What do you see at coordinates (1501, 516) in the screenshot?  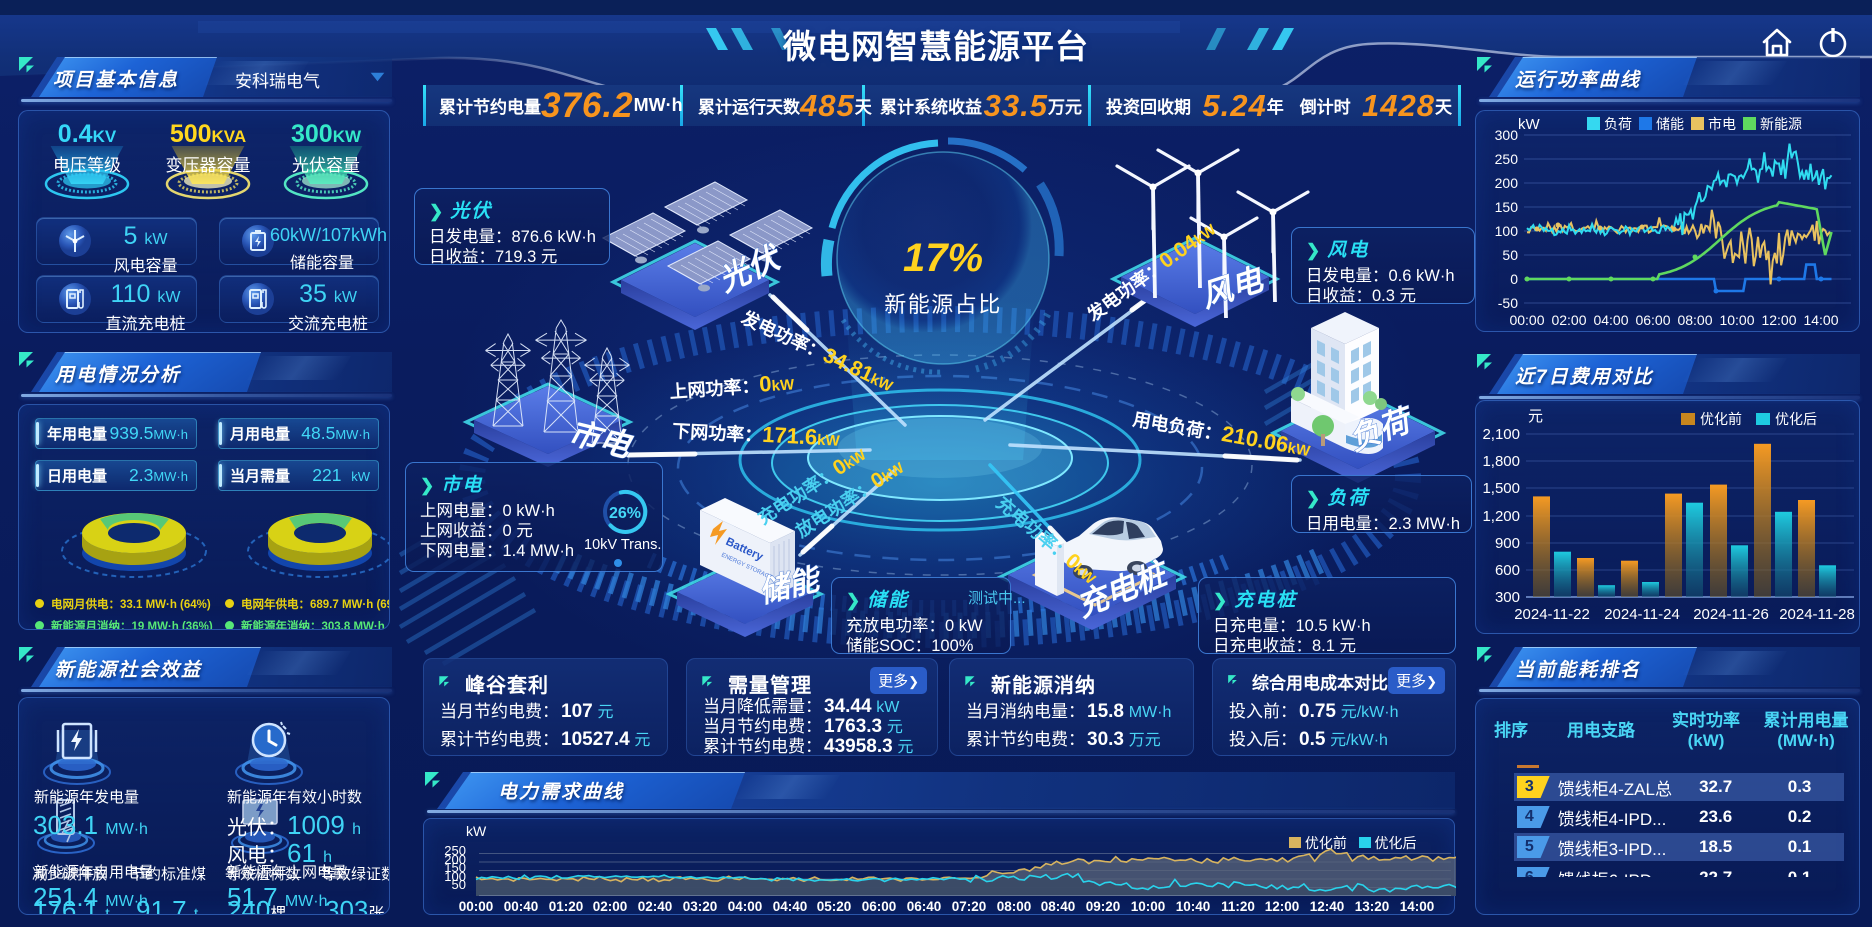 I see `svg-text: 1,200` at bounding box center [1501, 516].